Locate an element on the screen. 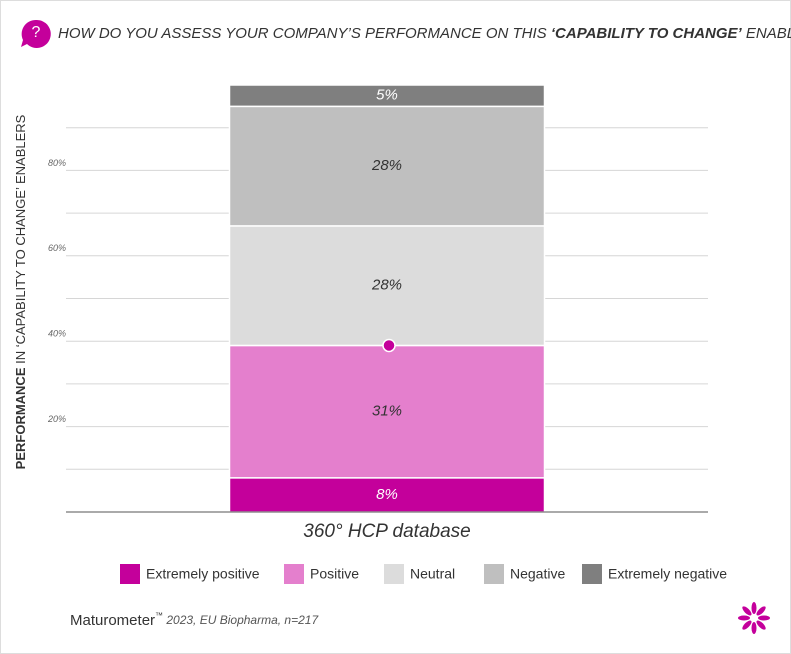  legend-label: Extremely positive is located at coordinates (203, 574).